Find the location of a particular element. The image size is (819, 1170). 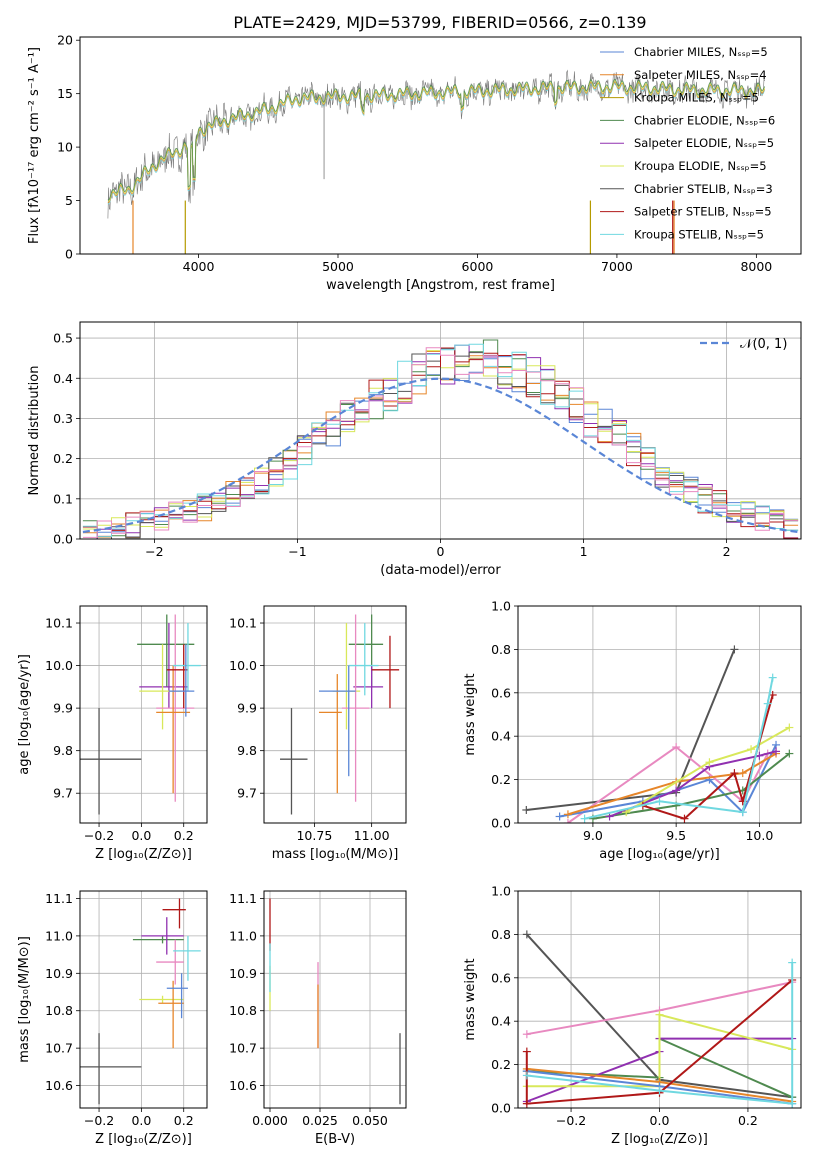

x-tick-label: 11.00 is located at coordinates (372, 835).